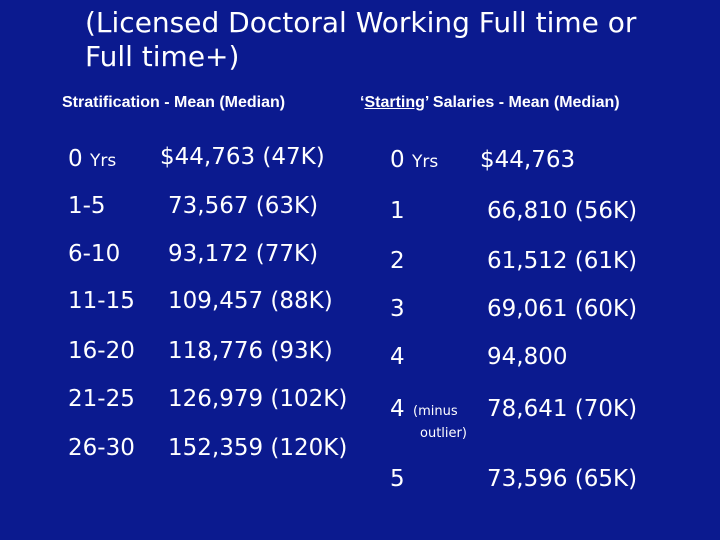  What do you see at coordinates (527, 357) in the screenshot?
I see `table-row-salary: 94,800` at bounding box center [527, 357].